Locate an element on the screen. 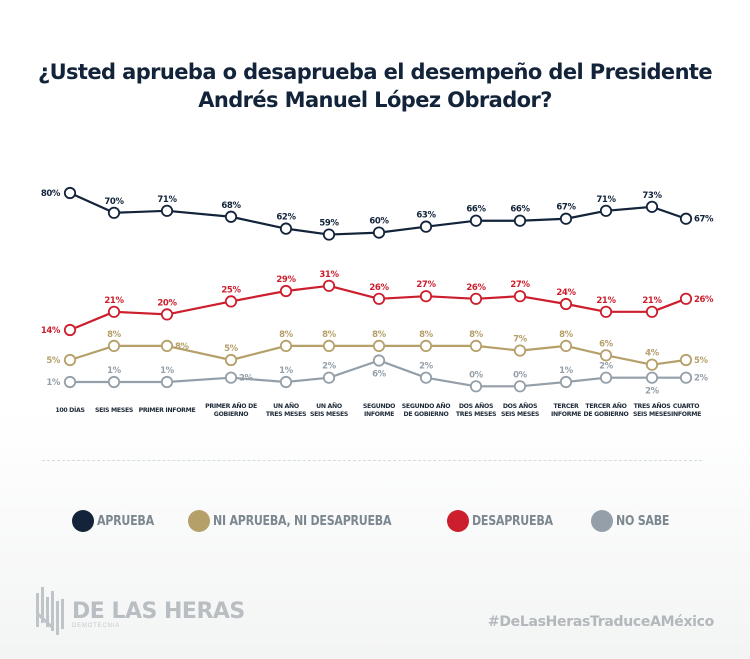 This screenshot has width=750, height=659. x-tick-label: DOS AÑOS TRES MESES is located at coordinates (476, 409).